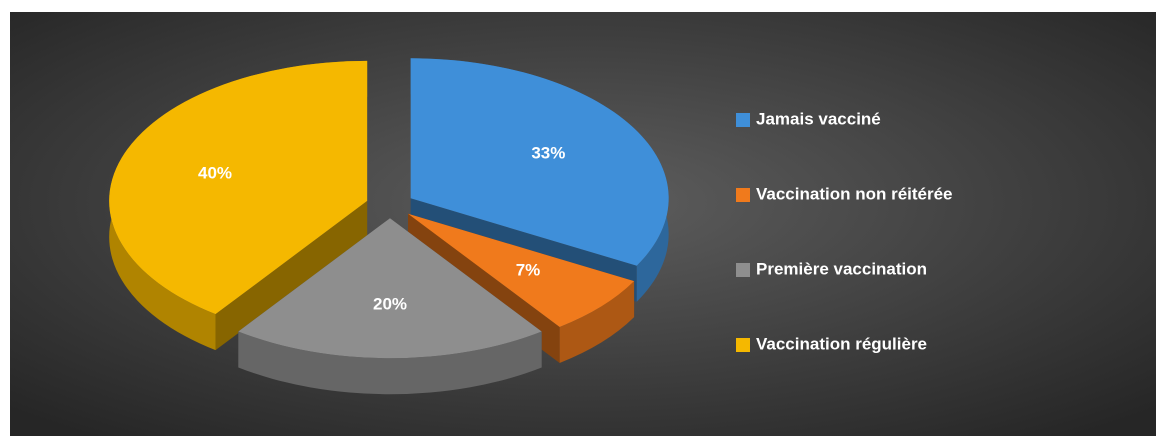 This screenshot has width=1166, height=448. What do you see at coordinates (854, 193) in the screenshot?
I see `legend-label: Vaccination non réitérée` at bounding box center [854, 193].